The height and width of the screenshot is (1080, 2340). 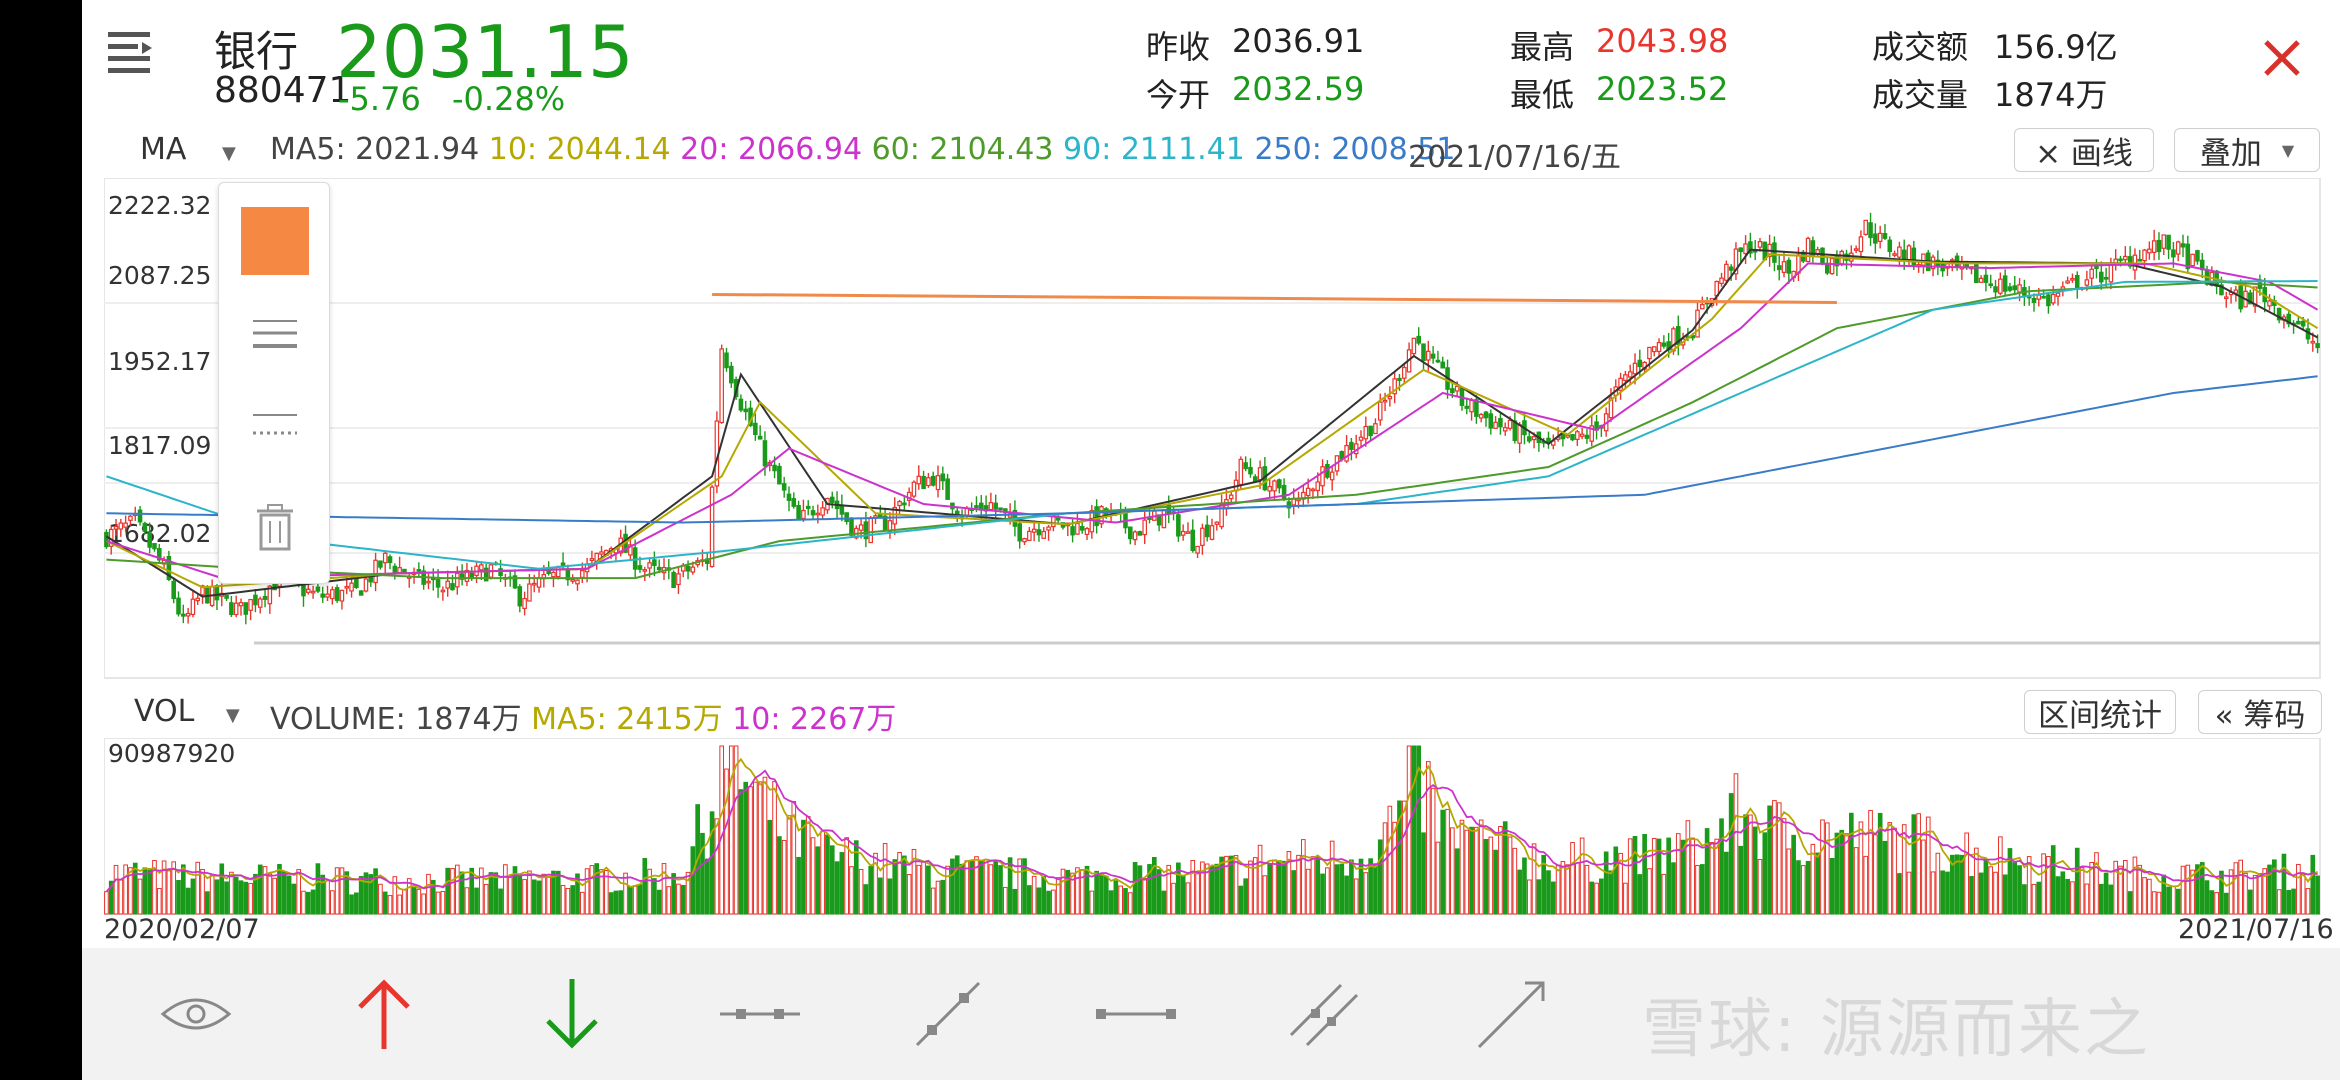 I want to click on line-width-icon, so click(x=275, y=333).